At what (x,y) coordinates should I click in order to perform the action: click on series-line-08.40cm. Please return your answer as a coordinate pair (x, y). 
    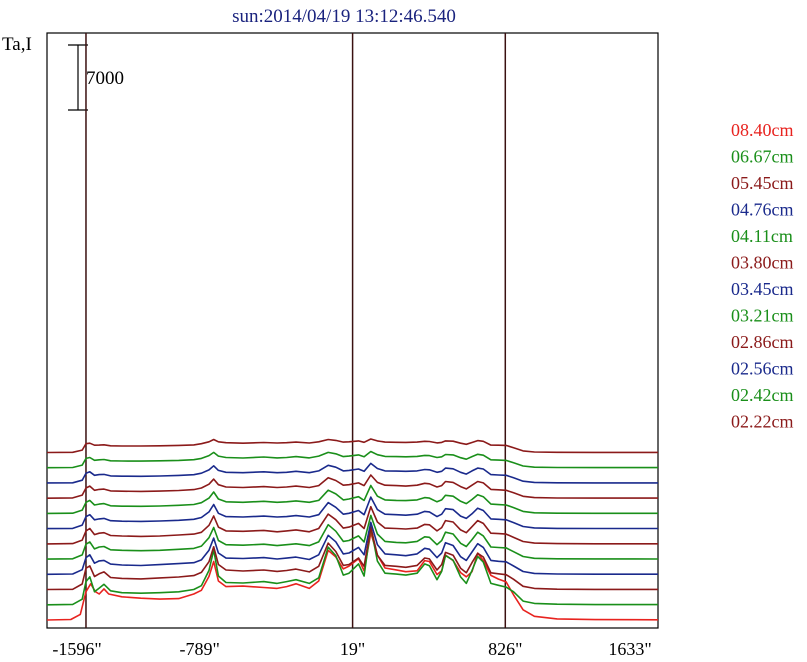
    Looking at the image, I should click on (352, 576).